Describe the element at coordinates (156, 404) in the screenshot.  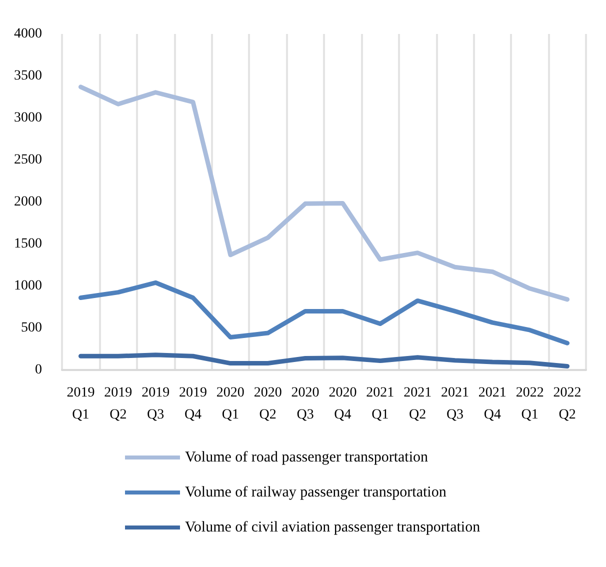
I see `x-tick-label: 2019 Q3` at that location.